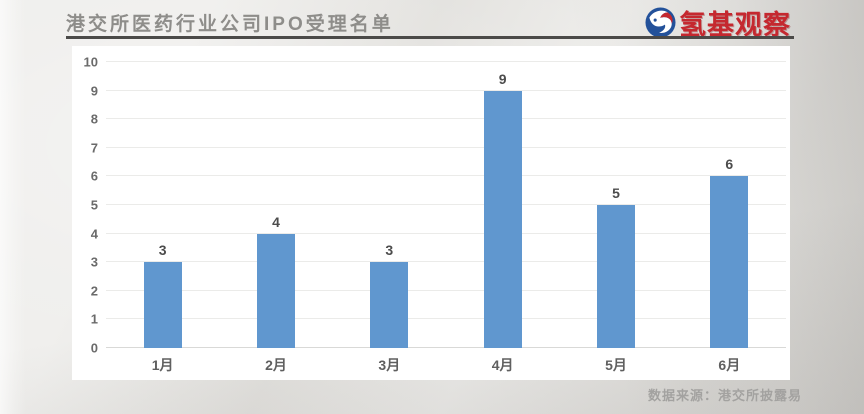 The width and height of the screenshot is (864, 414). What do you see at coordinates (660, 22) in the screenshot?
I see `brand-swirl-icon` at bounding box center [660, 22].